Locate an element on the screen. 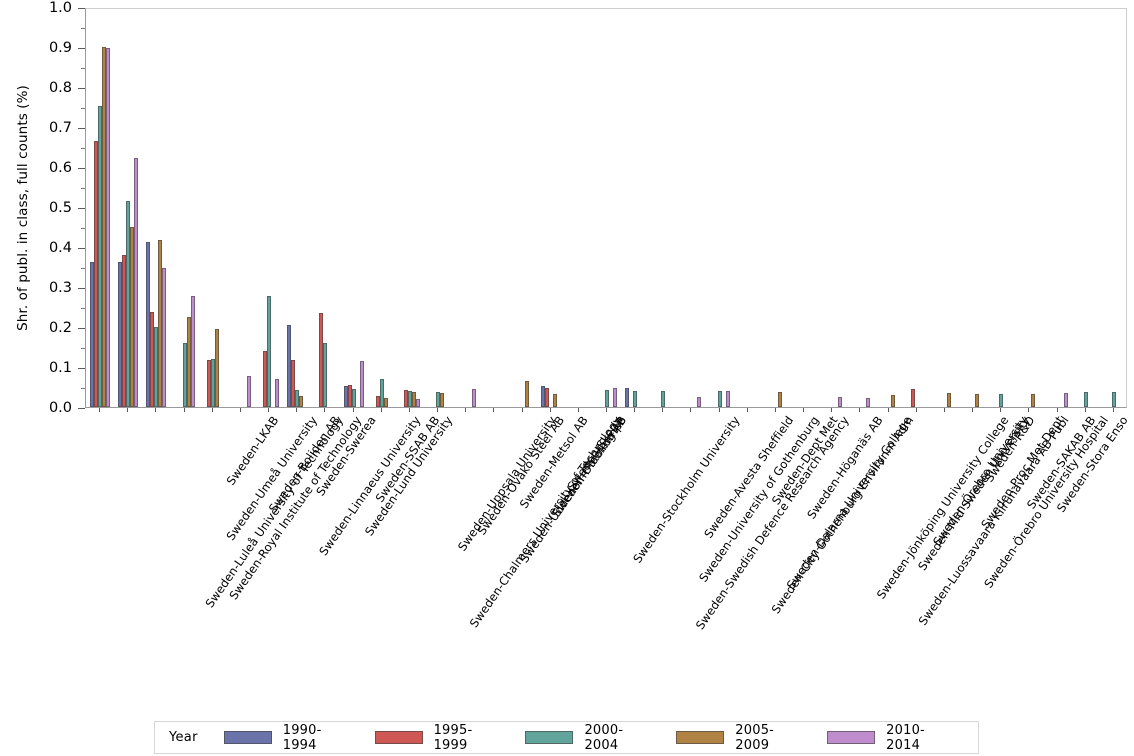 This screenshot has height=756, width=1134. y-axis-tick-label: 0.3 is located at coordinates (60, 288).